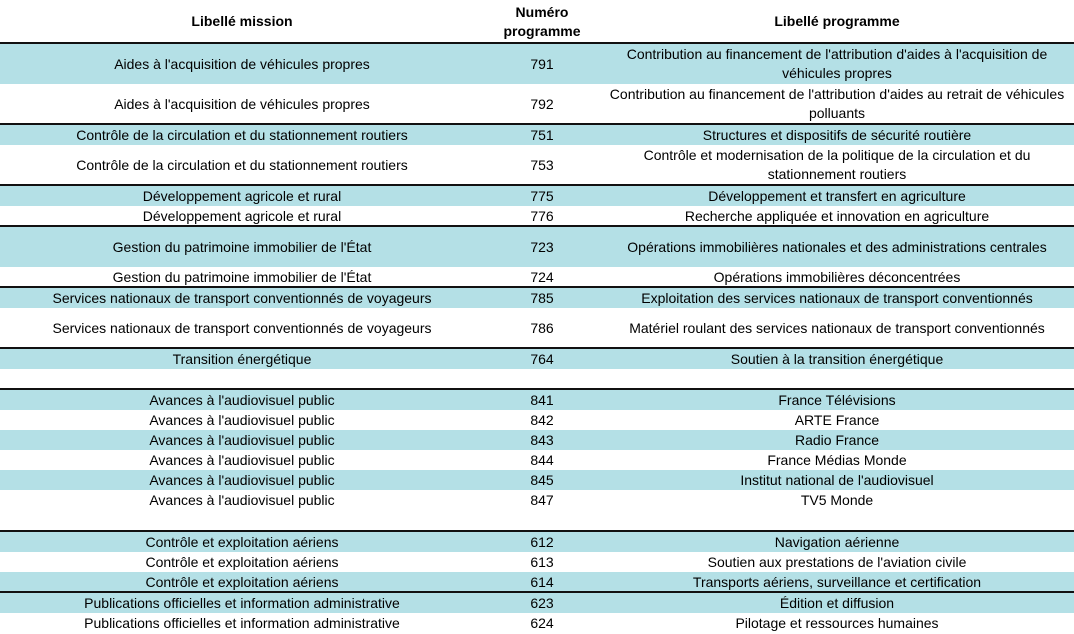 This screenshot has width=1074, height=634. Describe the element at coordinates (542, 195) in the screenshot. I see `numero-cell: 775` at that location.